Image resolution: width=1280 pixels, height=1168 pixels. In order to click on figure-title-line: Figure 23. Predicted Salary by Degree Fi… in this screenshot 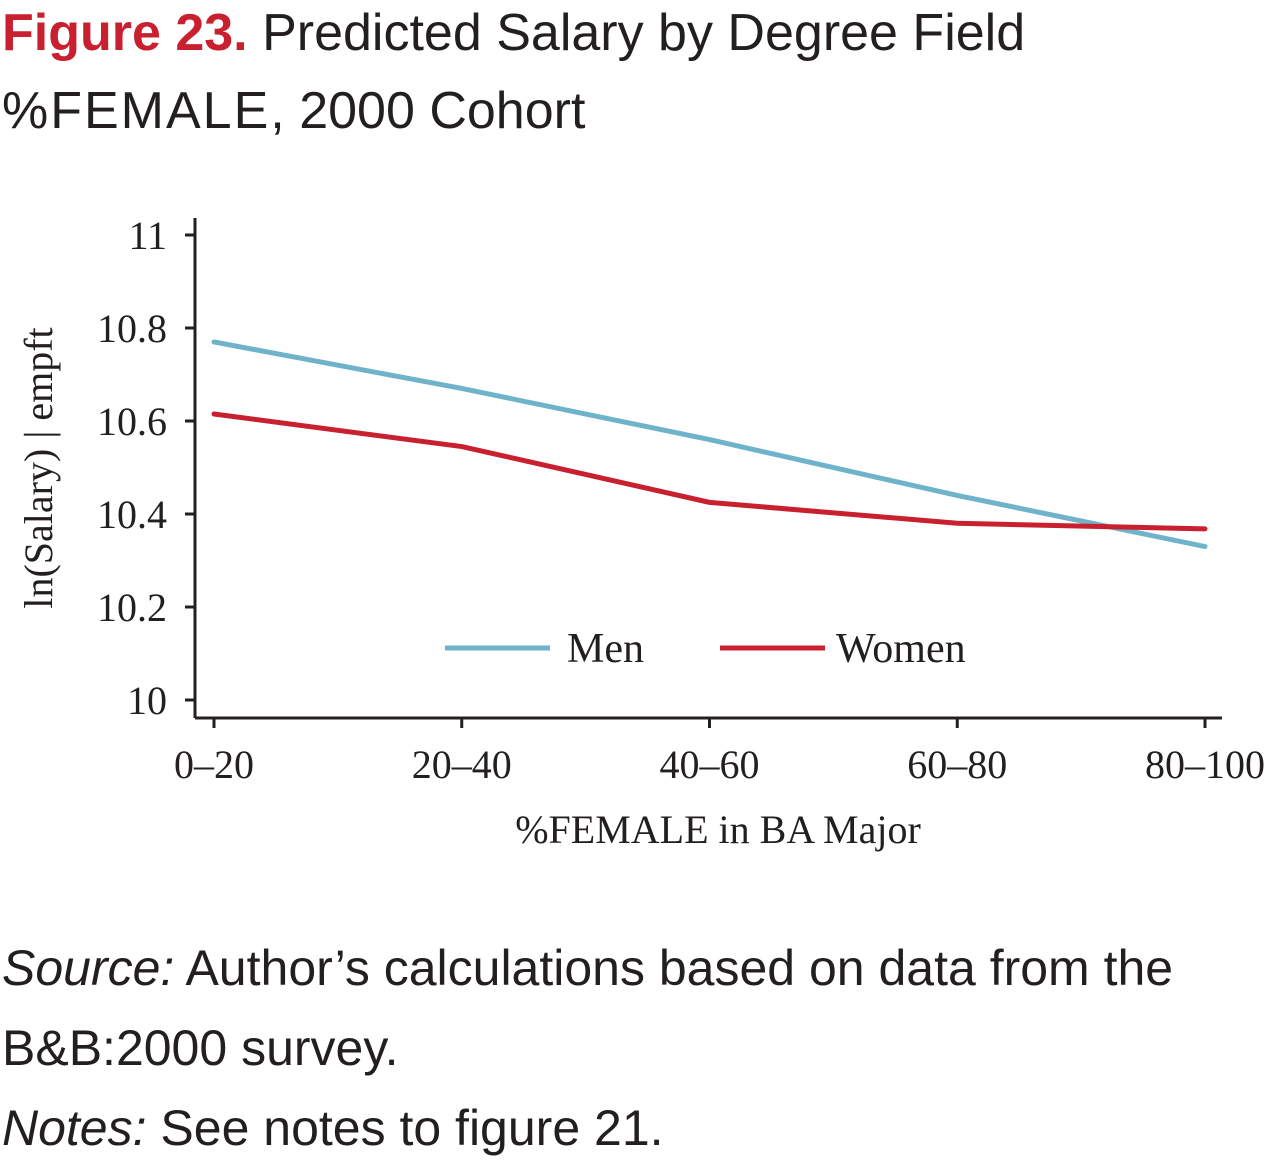, I will do `click(513, 36)`.